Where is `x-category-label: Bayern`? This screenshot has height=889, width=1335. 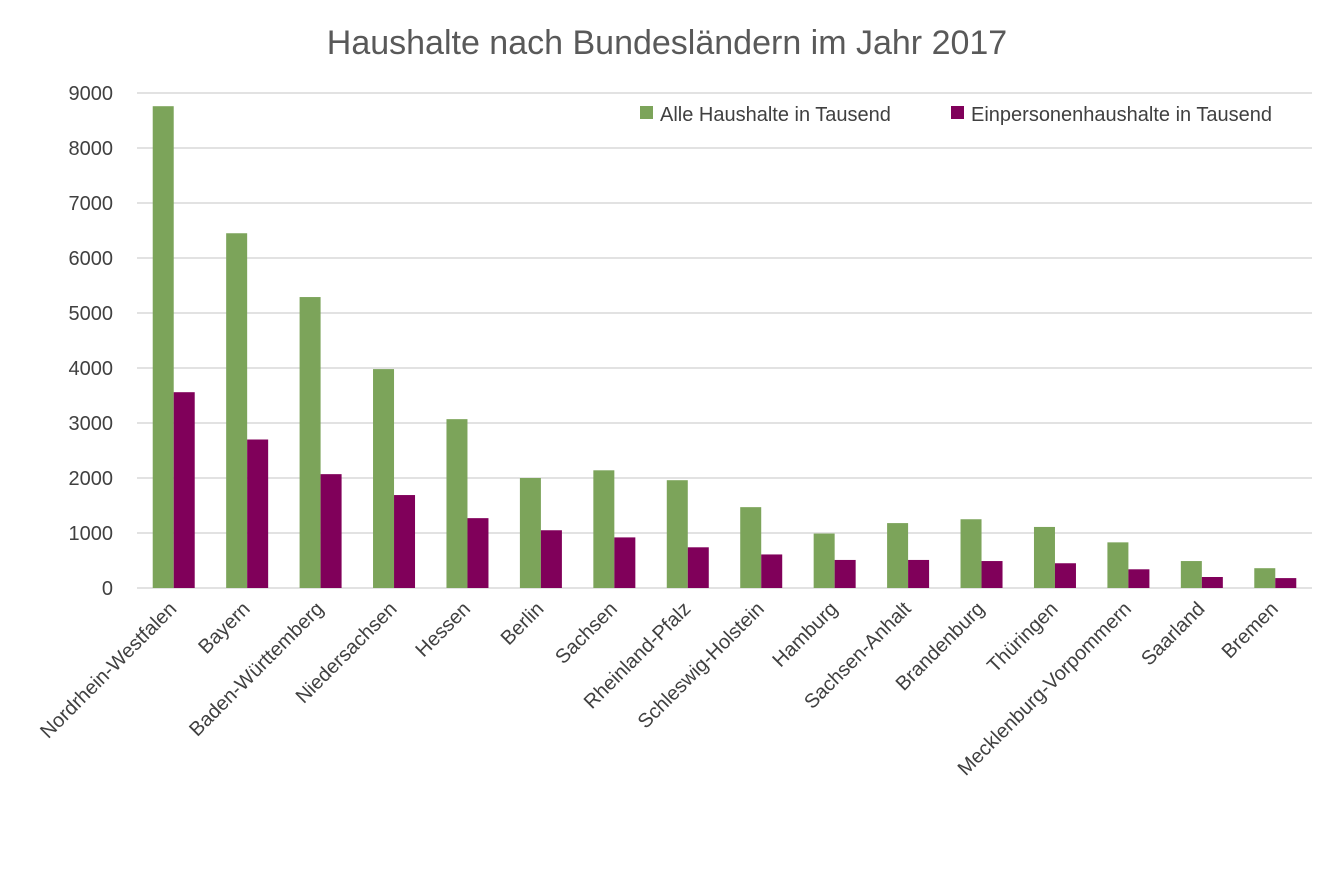
x-category-label: Bayern is located at coordinates (224, 628).